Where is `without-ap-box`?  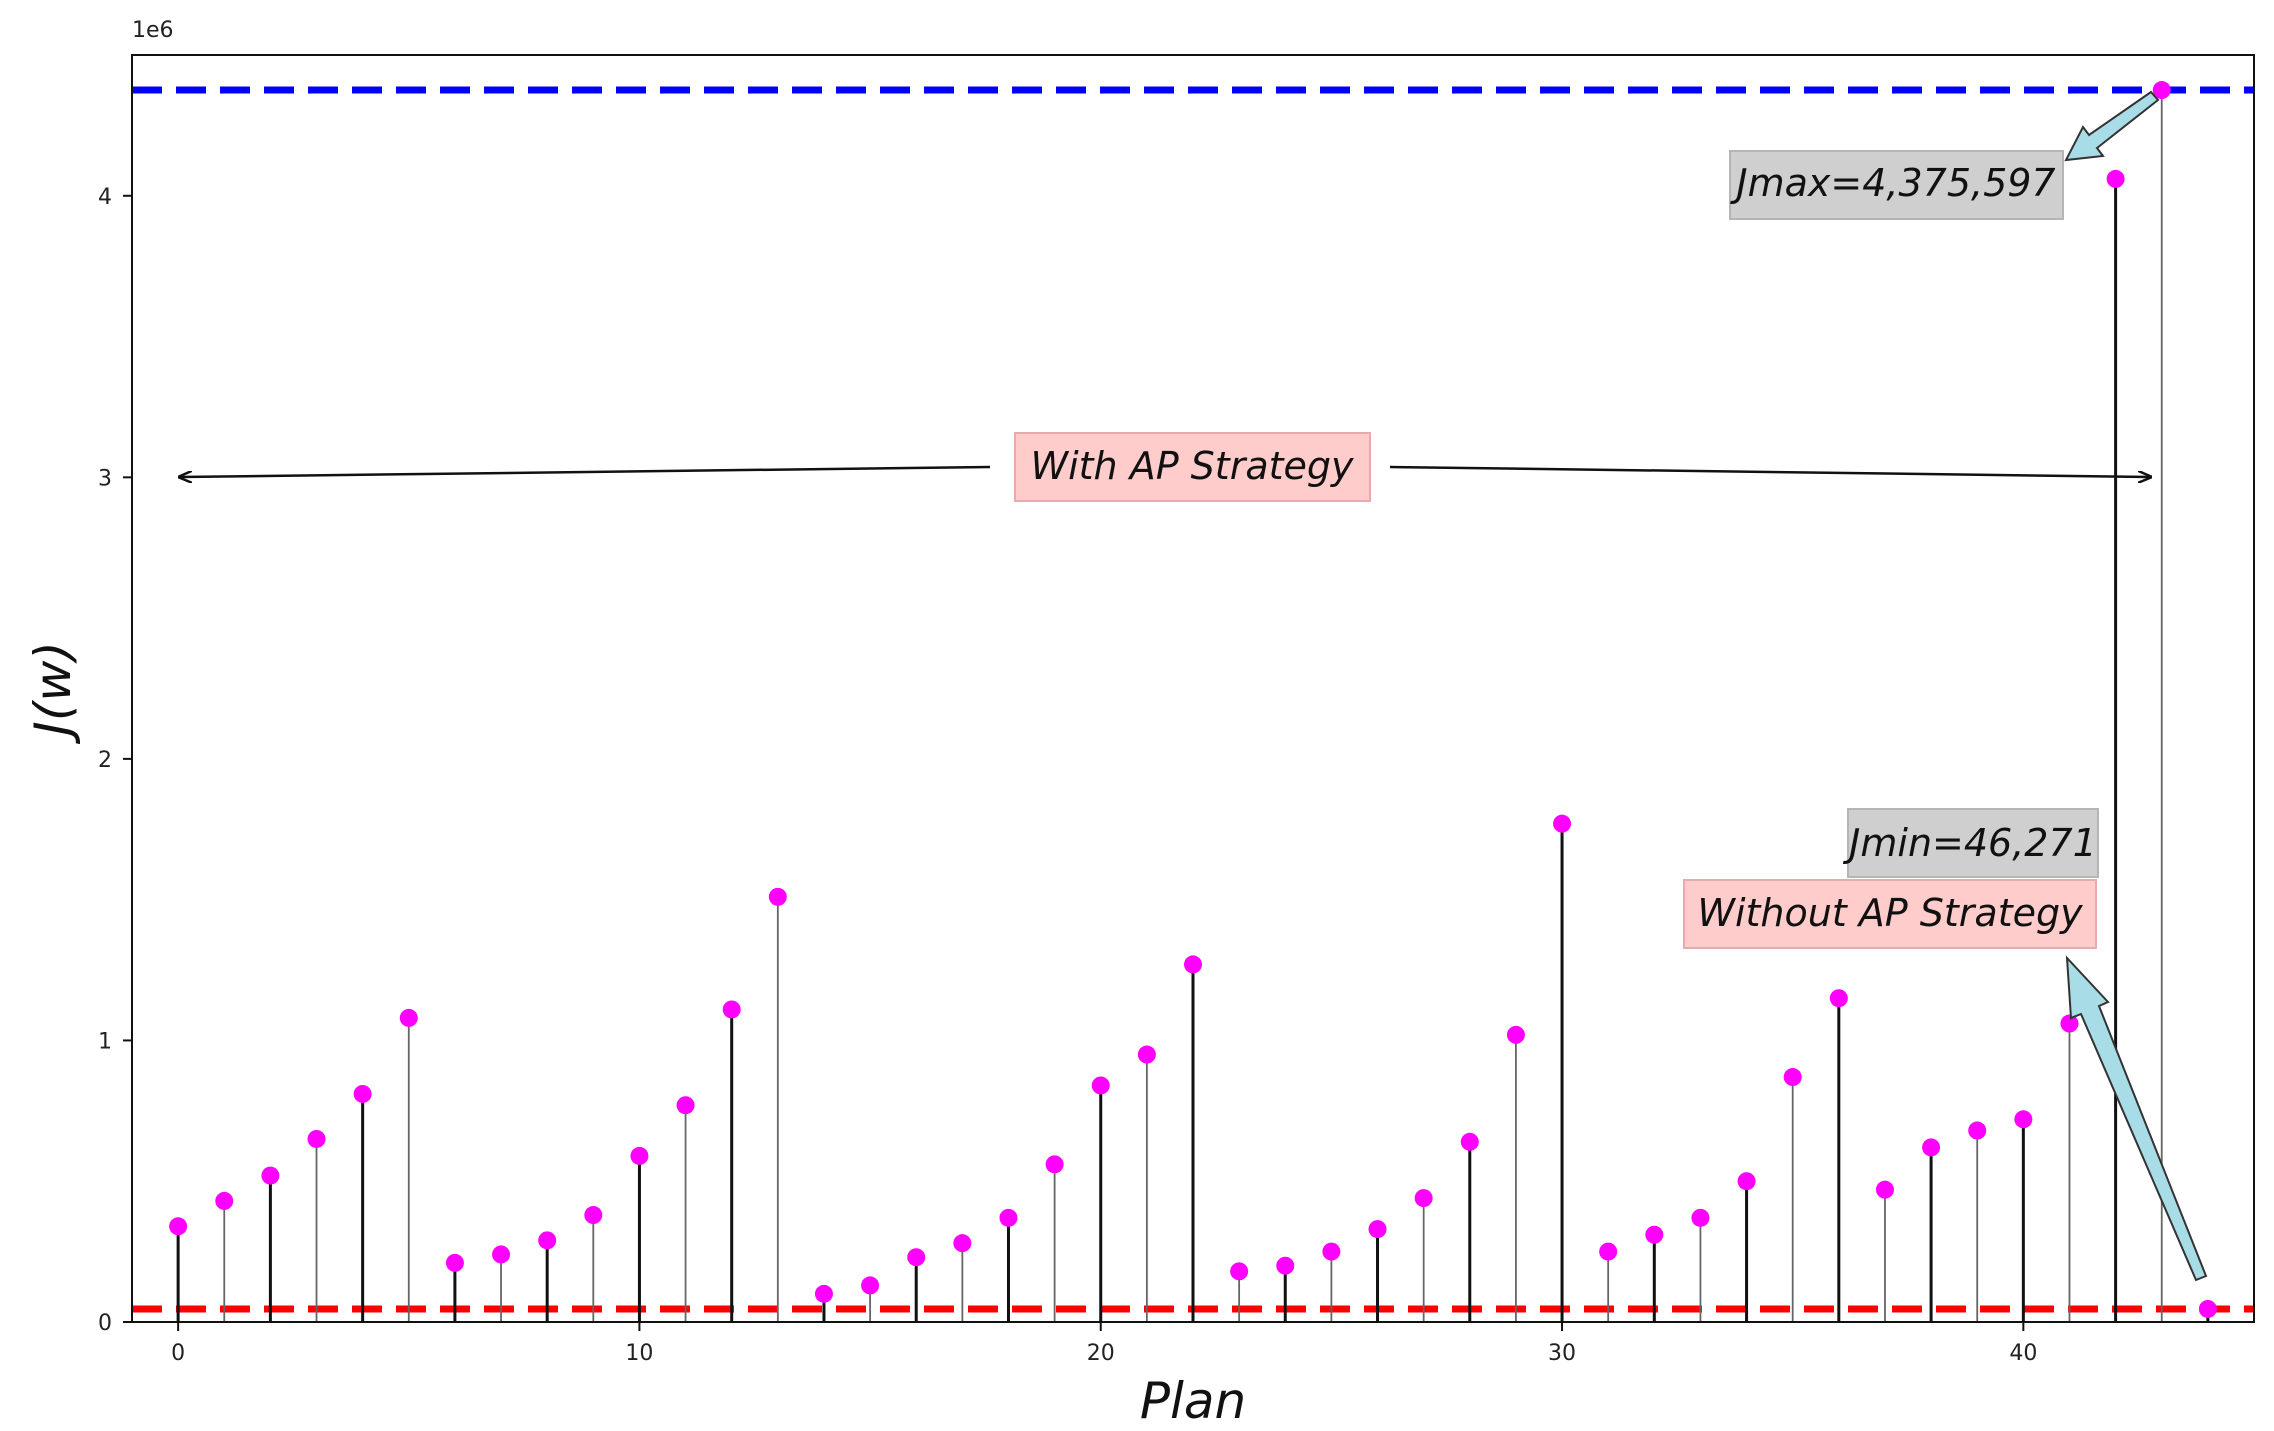
without-ap-box is located at coordinates (1890, 914).